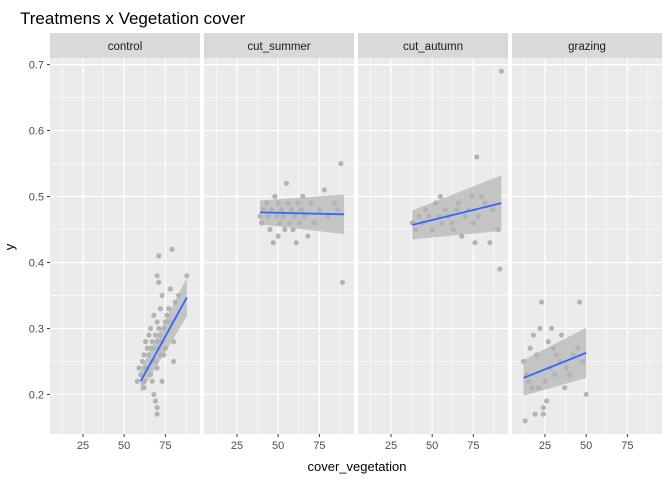 The image size is (672, 480). Describe the element at coordinates (36, 66) in the screenshot. I see `y-tick-label: 0.7` at that location.